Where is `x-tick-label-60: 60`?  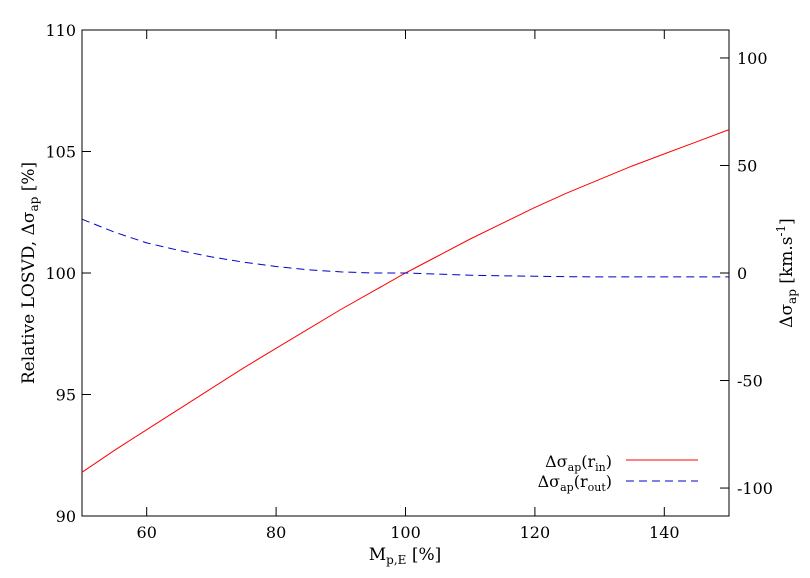 x-tick-label-60: 60 is located at coordinates (147, 532).